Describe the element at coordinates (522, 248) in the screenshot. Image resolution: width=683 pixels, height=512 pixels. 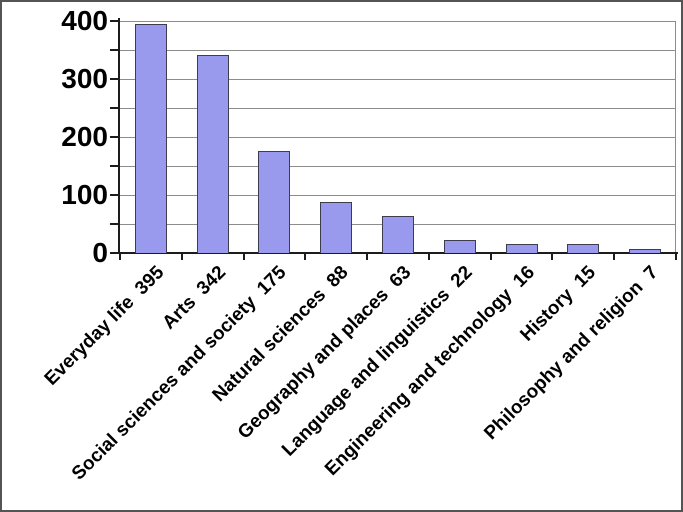
I see `bar-engineering-and-technology` at that location.